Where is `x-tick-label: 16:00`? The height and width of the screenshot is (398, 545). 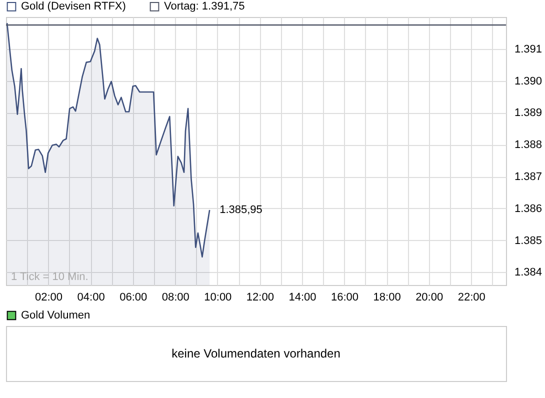 x-tick-label: 16:00 is located at coordinates (345, 298).